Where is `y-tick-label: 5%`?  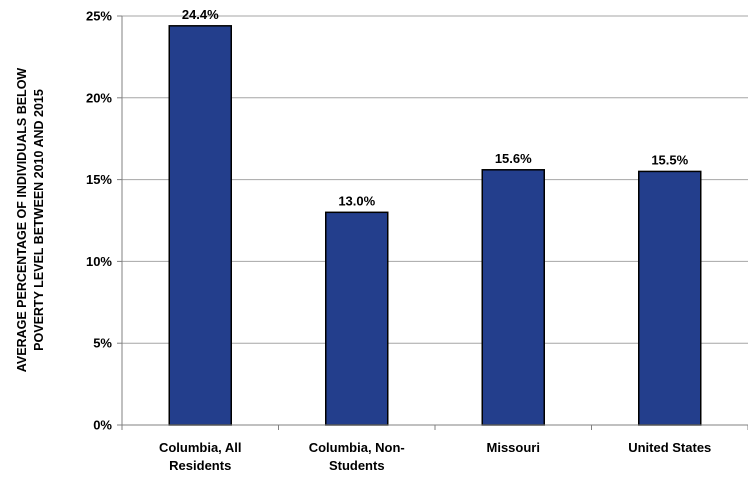
y-tick-label: 5% is located at coordinates (102, 343).